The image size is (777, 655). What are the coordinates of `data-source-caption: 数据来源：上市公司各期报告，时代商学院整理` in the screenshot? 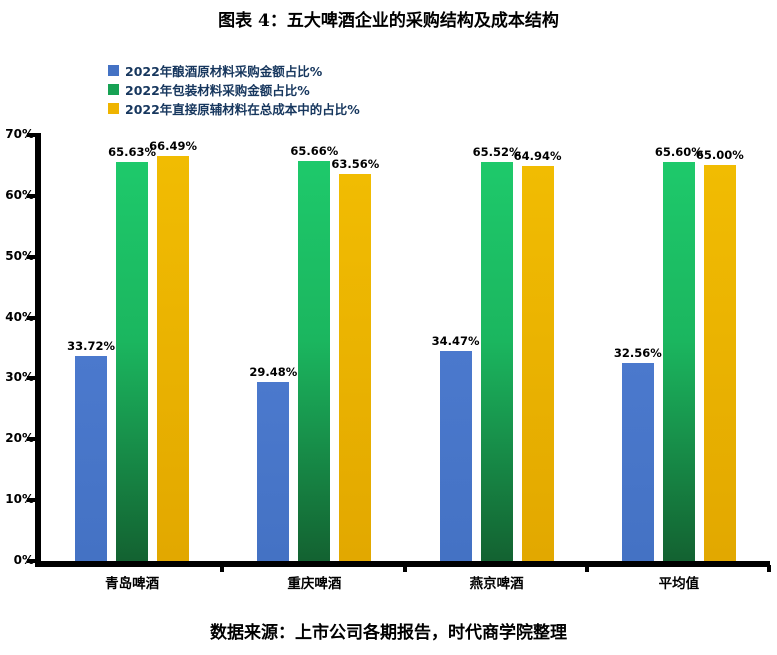 It's located at (388, 633).